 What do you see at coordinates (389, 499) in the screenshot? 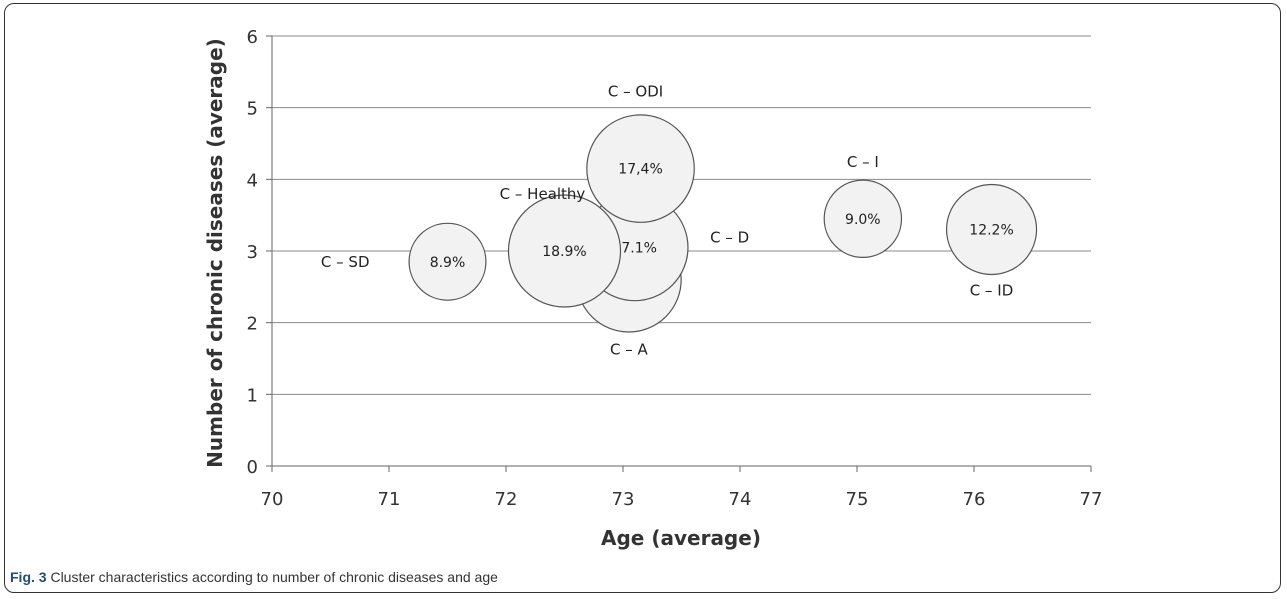
I see `x-tick-label: 71` at bounding box center [389, 499].